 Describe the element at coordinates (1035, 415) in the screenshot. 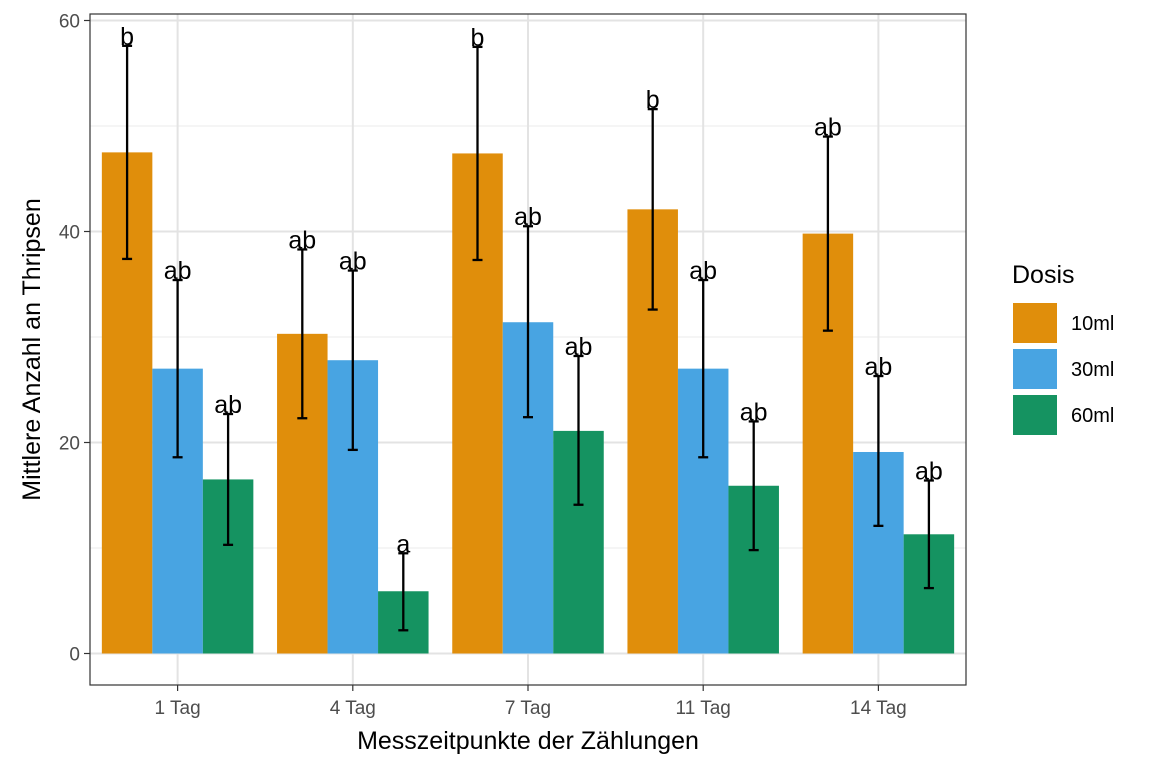

I see `legend-key-60ml` at that location.